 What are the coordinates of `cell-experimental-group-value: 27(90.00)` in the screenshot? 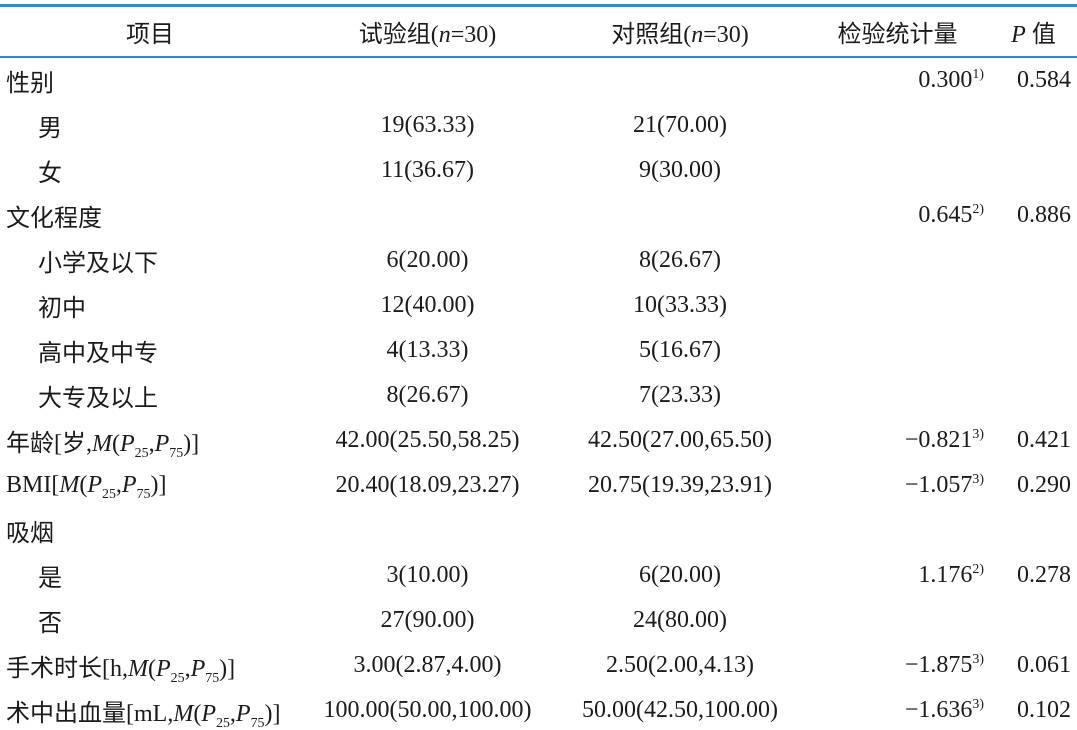 It's located at (427, 620).